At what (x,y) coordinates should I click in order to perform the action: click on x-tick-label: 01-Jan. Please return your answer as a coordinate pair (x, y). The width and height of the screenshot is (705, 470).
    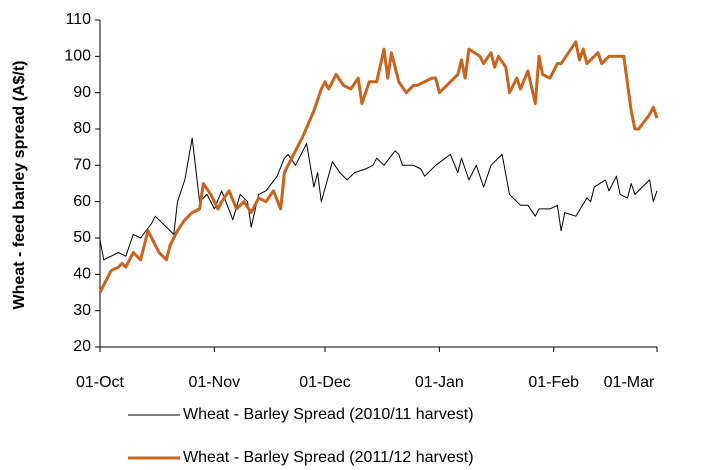
    Looking at the image, I should click on (439, 382).